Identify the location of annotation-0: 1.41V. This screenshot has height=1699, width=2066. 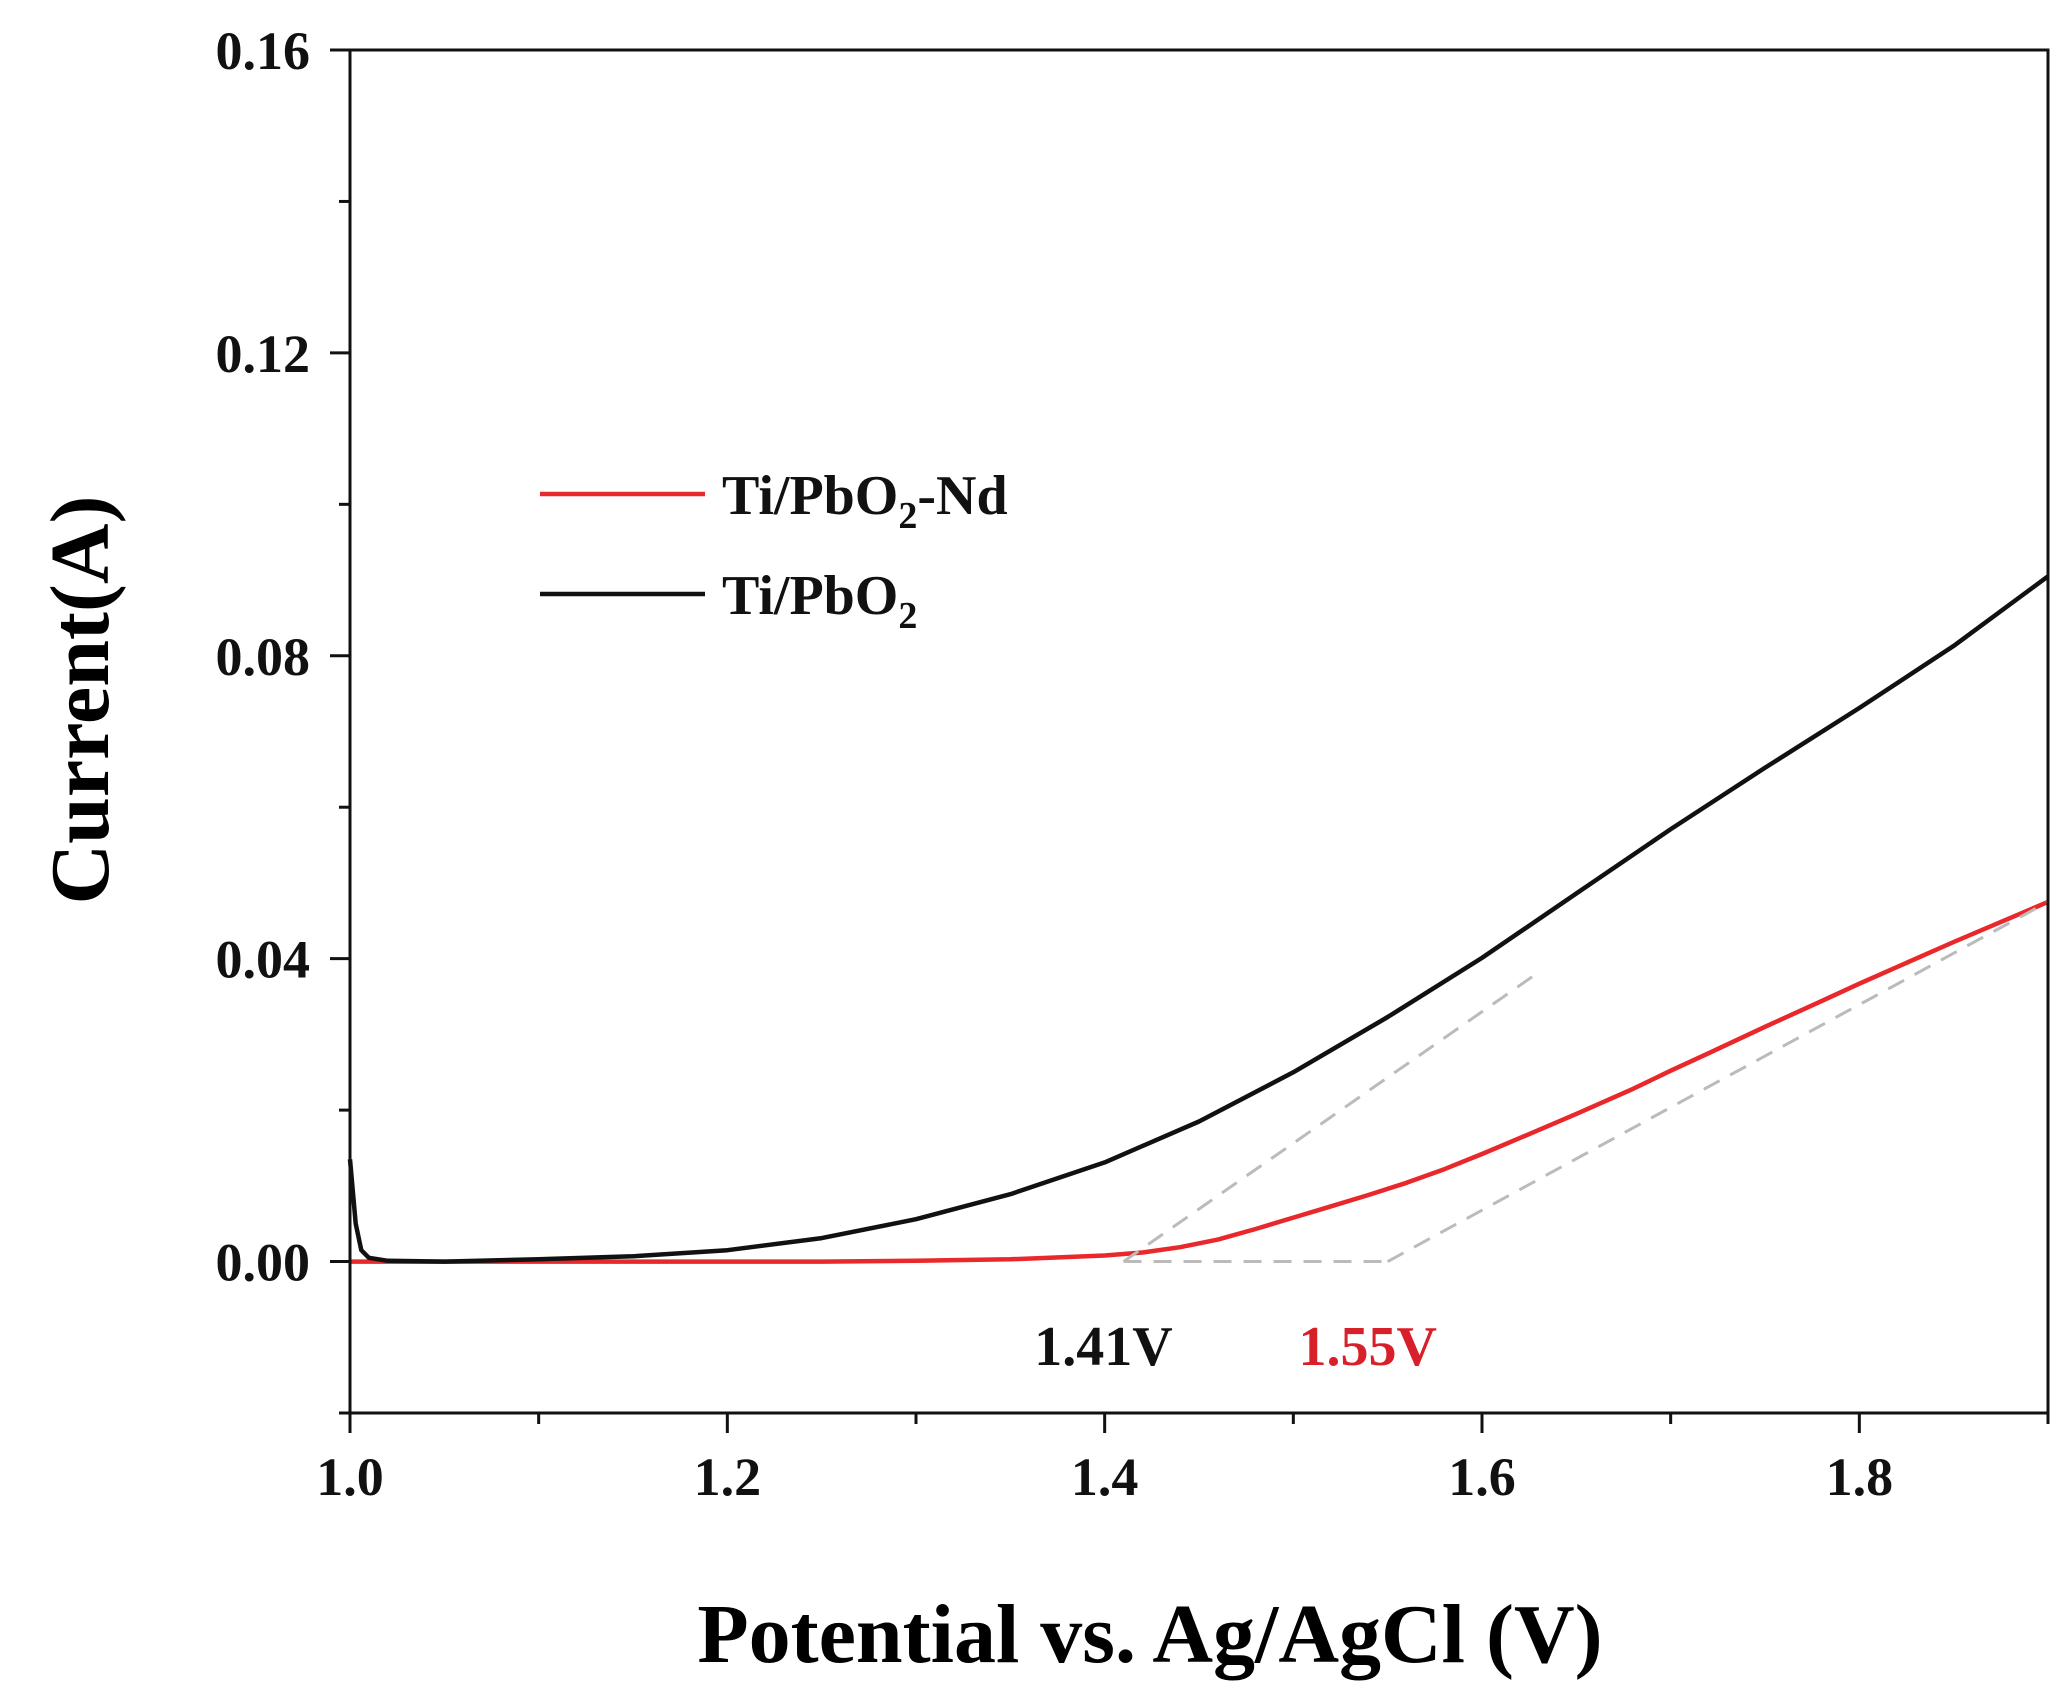
(1103, 1347).